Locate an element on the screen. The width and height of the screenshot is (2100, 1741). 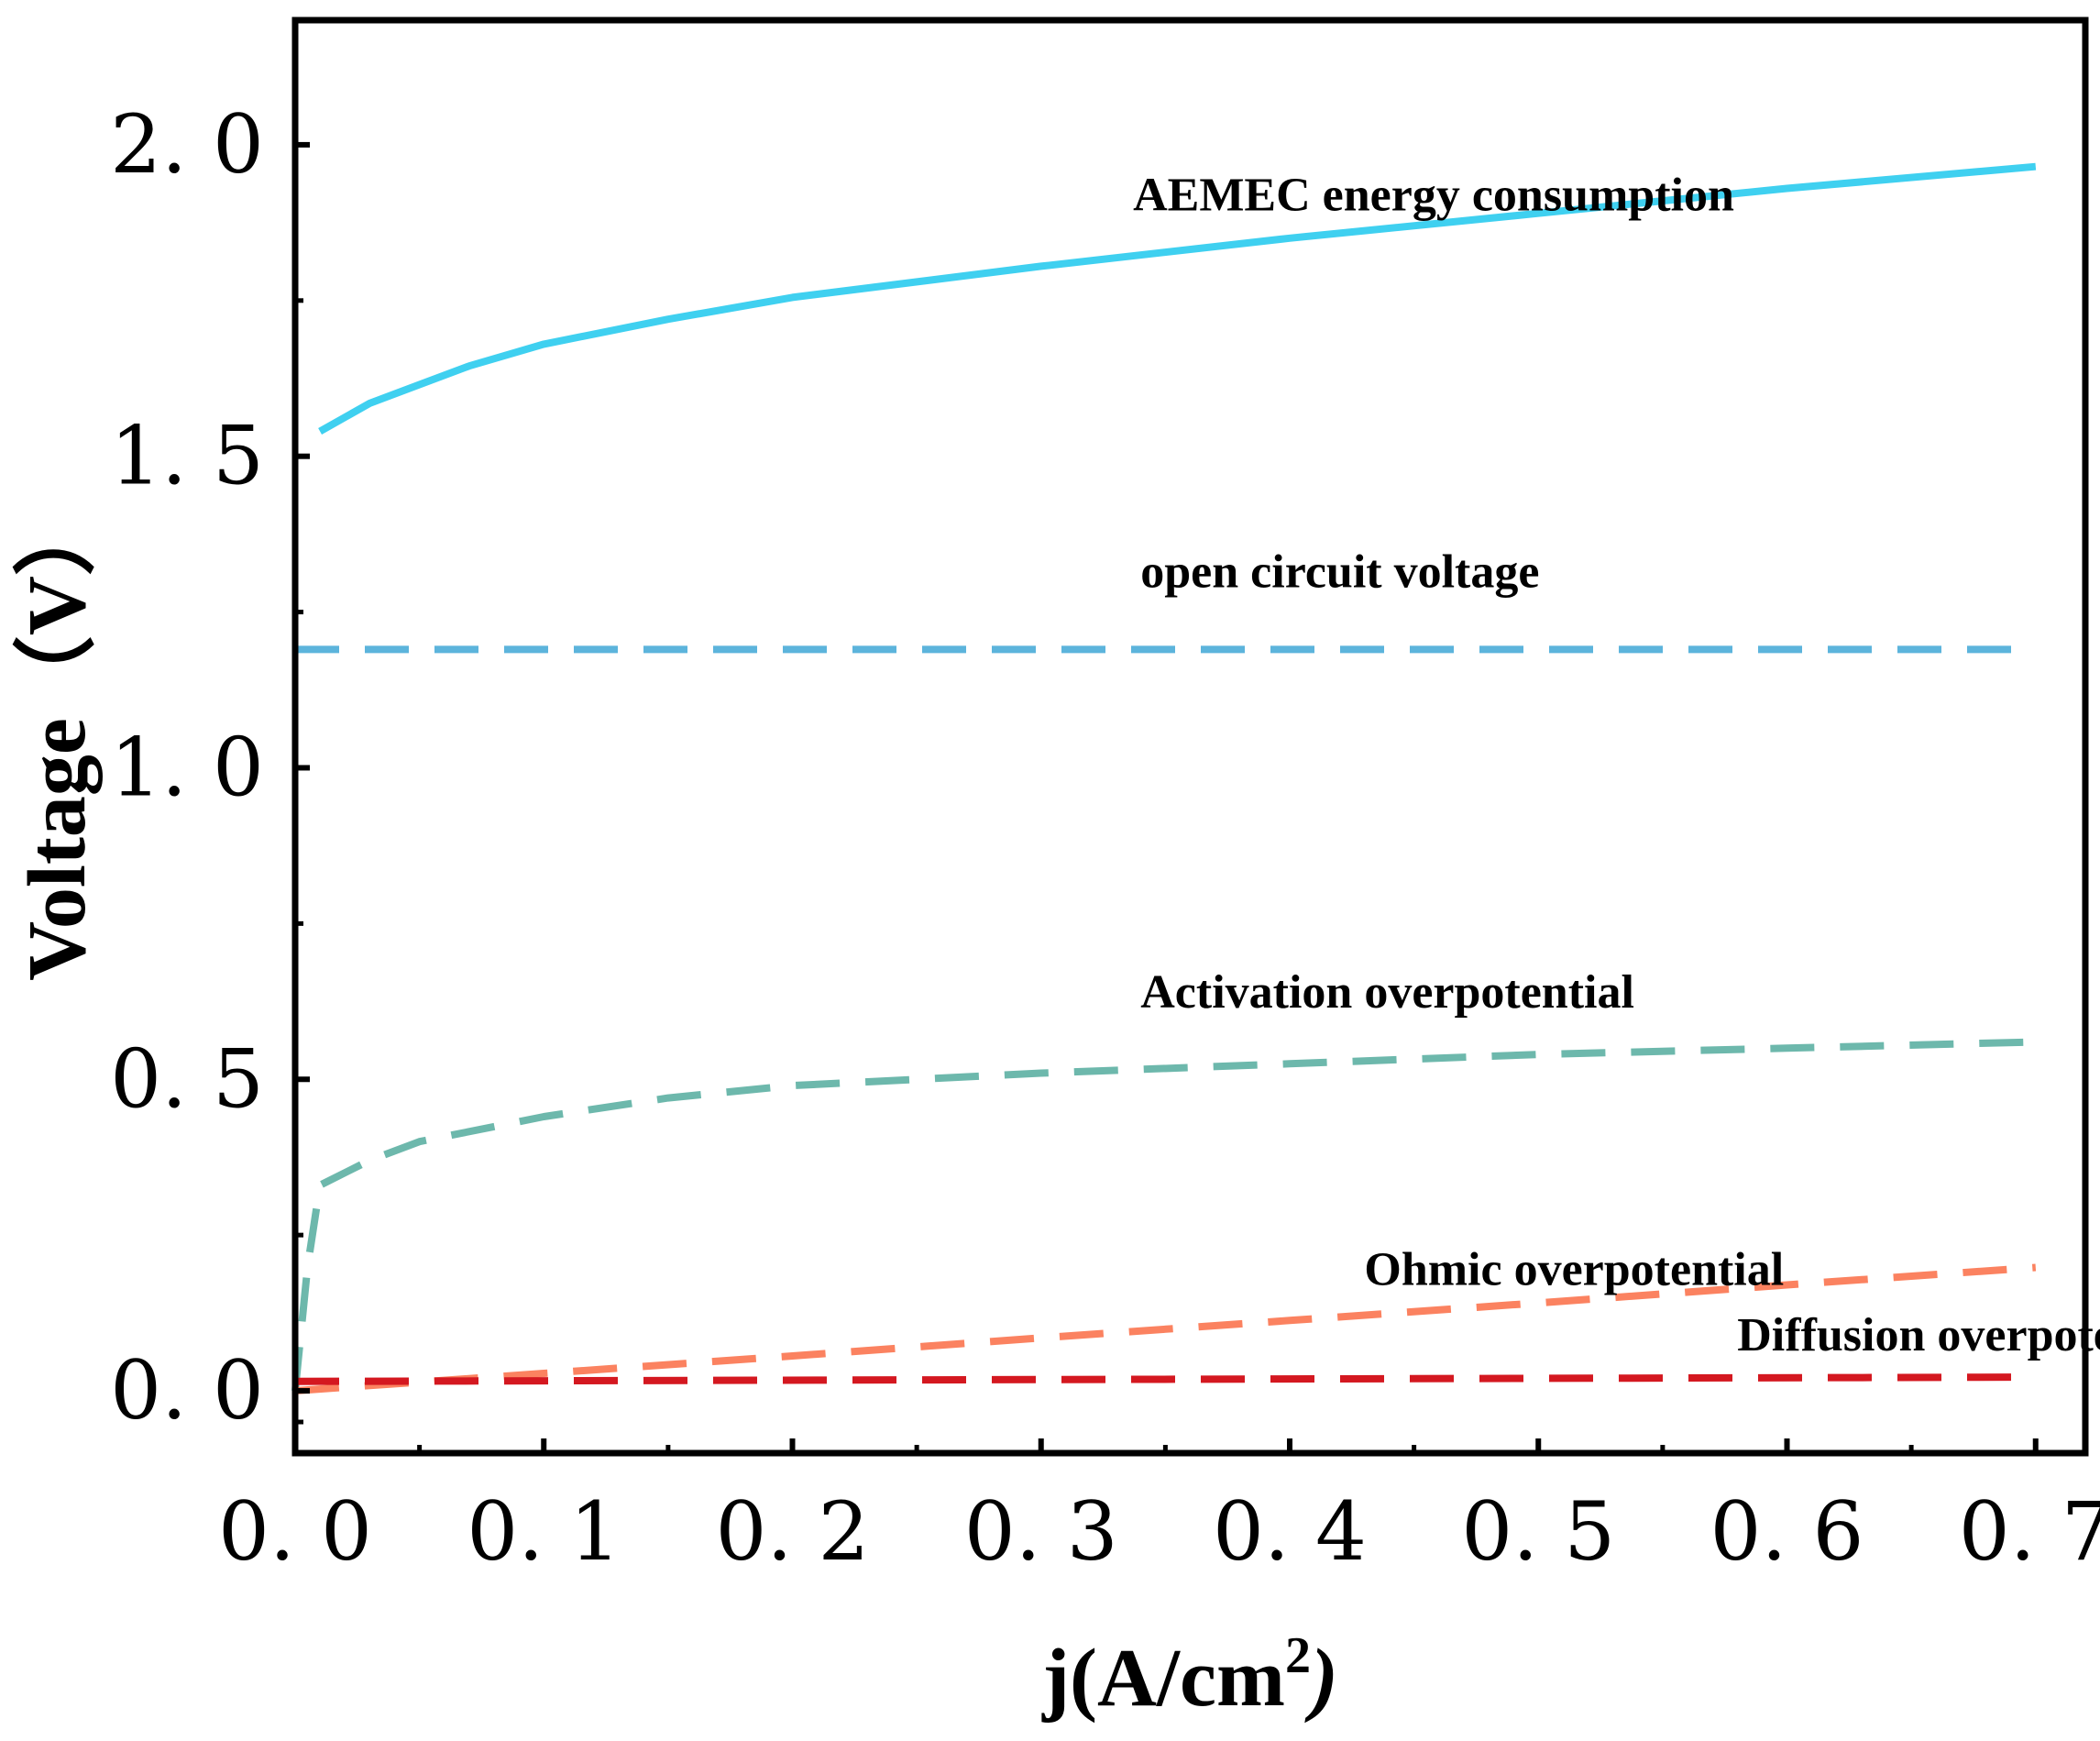
y-tick-label: 0. 0 is located at coordinates (187, 1391).